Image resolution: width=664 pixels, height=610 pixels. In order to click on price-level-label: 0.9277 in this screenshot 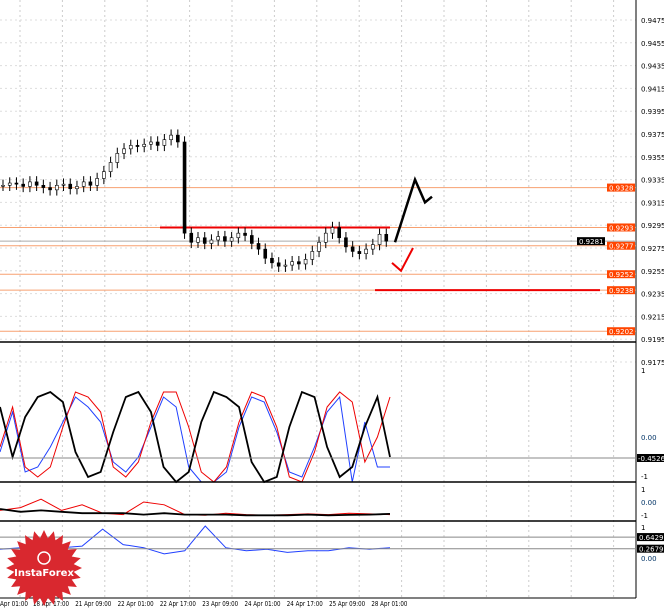, I will do `click(621, 247)`.